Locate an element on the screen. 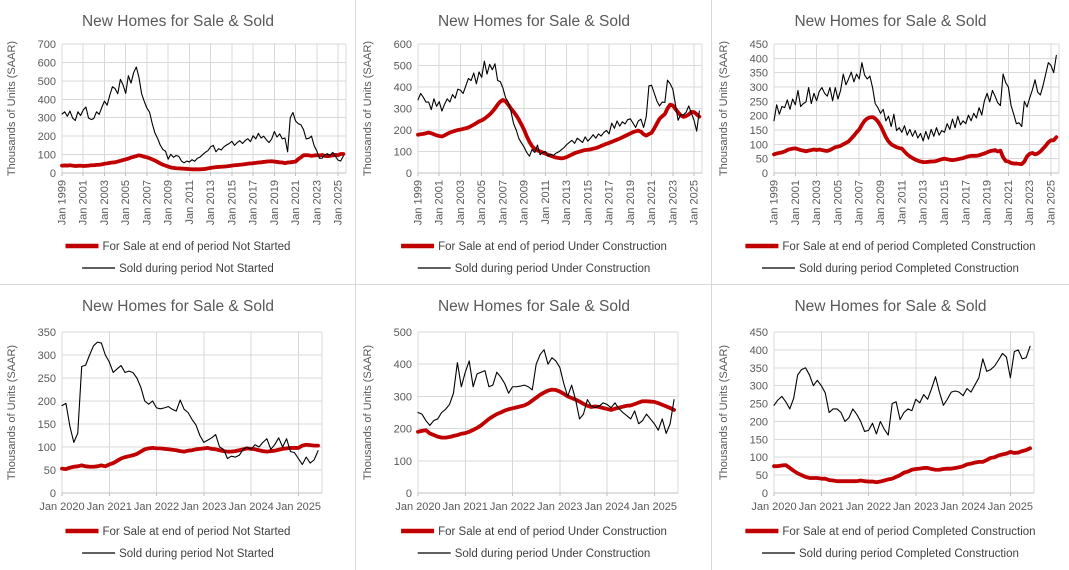 This screenshot has height=570, width=1069. legend-entry-sold: Sold during period Not Started is located at coordinates (178, 554).